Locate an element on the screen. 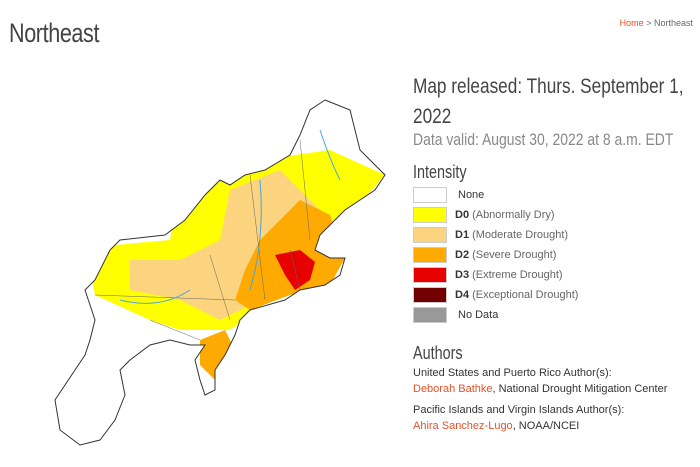 The image size is (700, 467). author-org: , National Drought Mitigation Center is located at coordinates (580, 389).